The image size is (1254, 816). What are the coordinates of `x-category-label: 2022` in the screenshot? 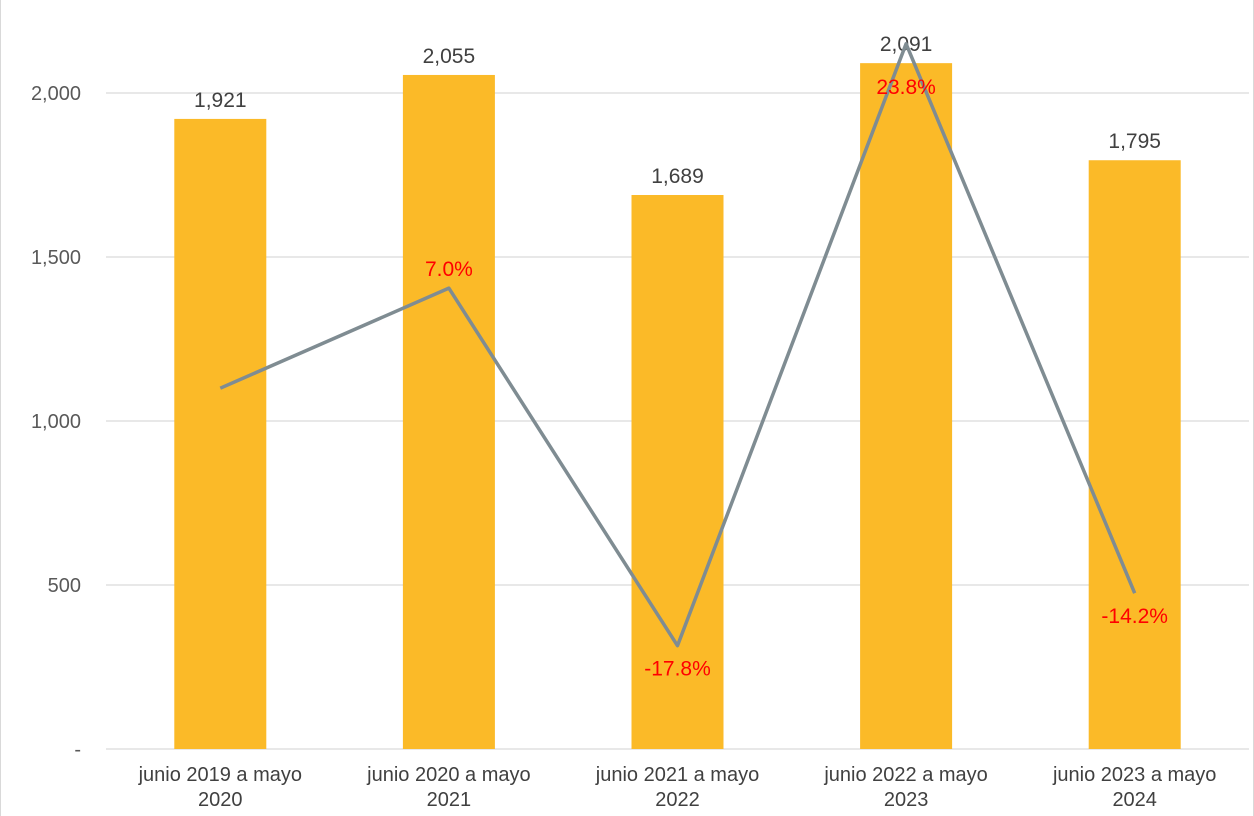 It's located at (677, 800).